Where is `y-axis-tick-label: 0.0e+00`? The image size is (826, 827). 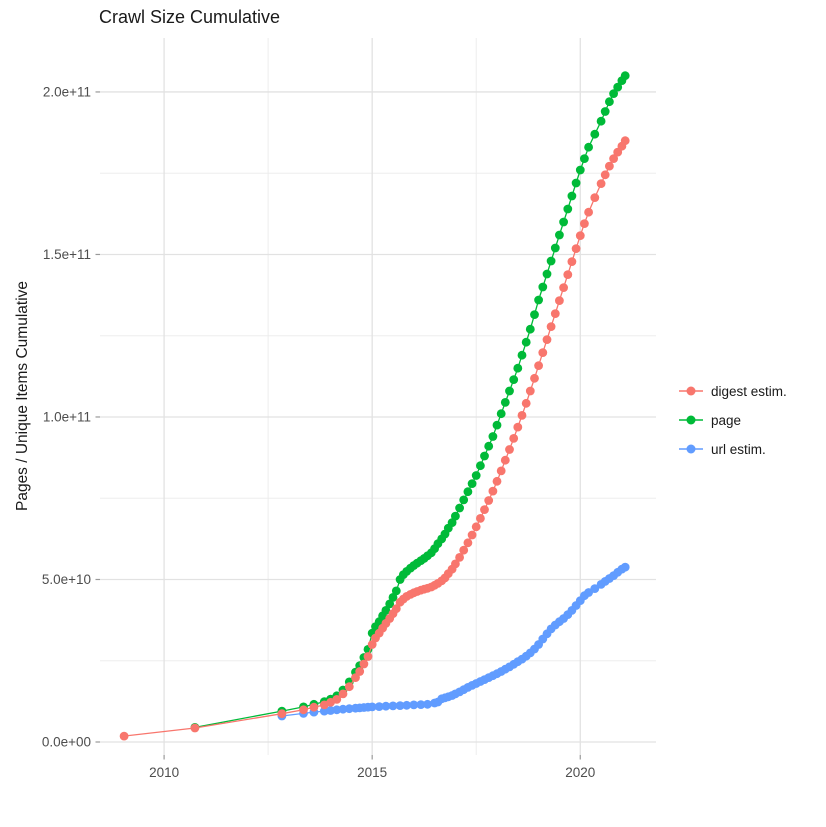
y-axis-tick-label: 0.0e+00 is located at coordinates (66, 741).